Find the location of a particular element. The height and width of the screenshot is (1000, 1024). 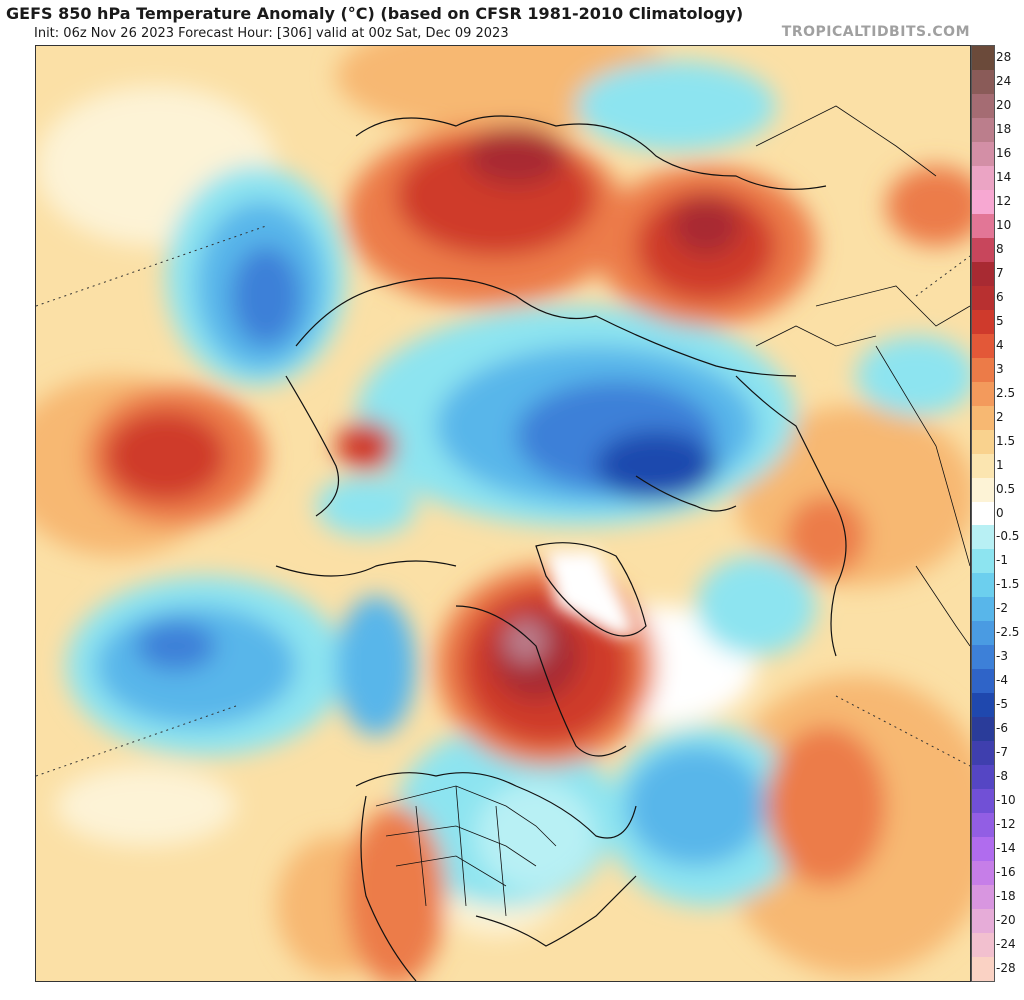

colorbar-tick-label: -1 is located at coordinates (1002, 560).